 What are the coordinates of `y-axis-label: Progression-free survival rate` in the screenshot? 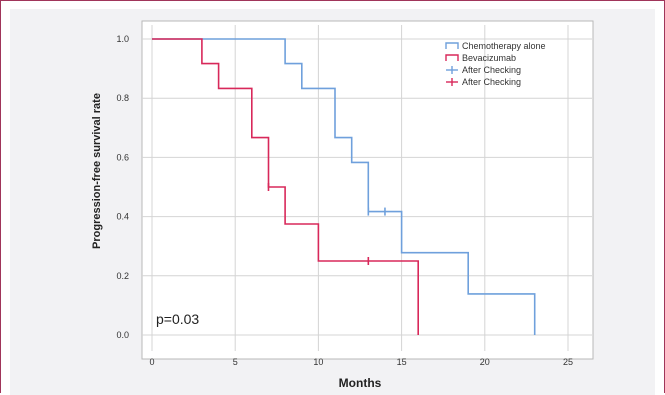 It's located at (97, 171).